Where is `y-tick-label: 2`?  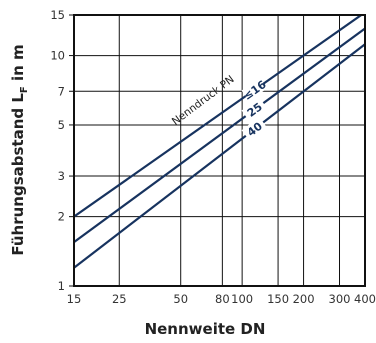
y-tick-label: 2 is located at coordinates (61, 217).